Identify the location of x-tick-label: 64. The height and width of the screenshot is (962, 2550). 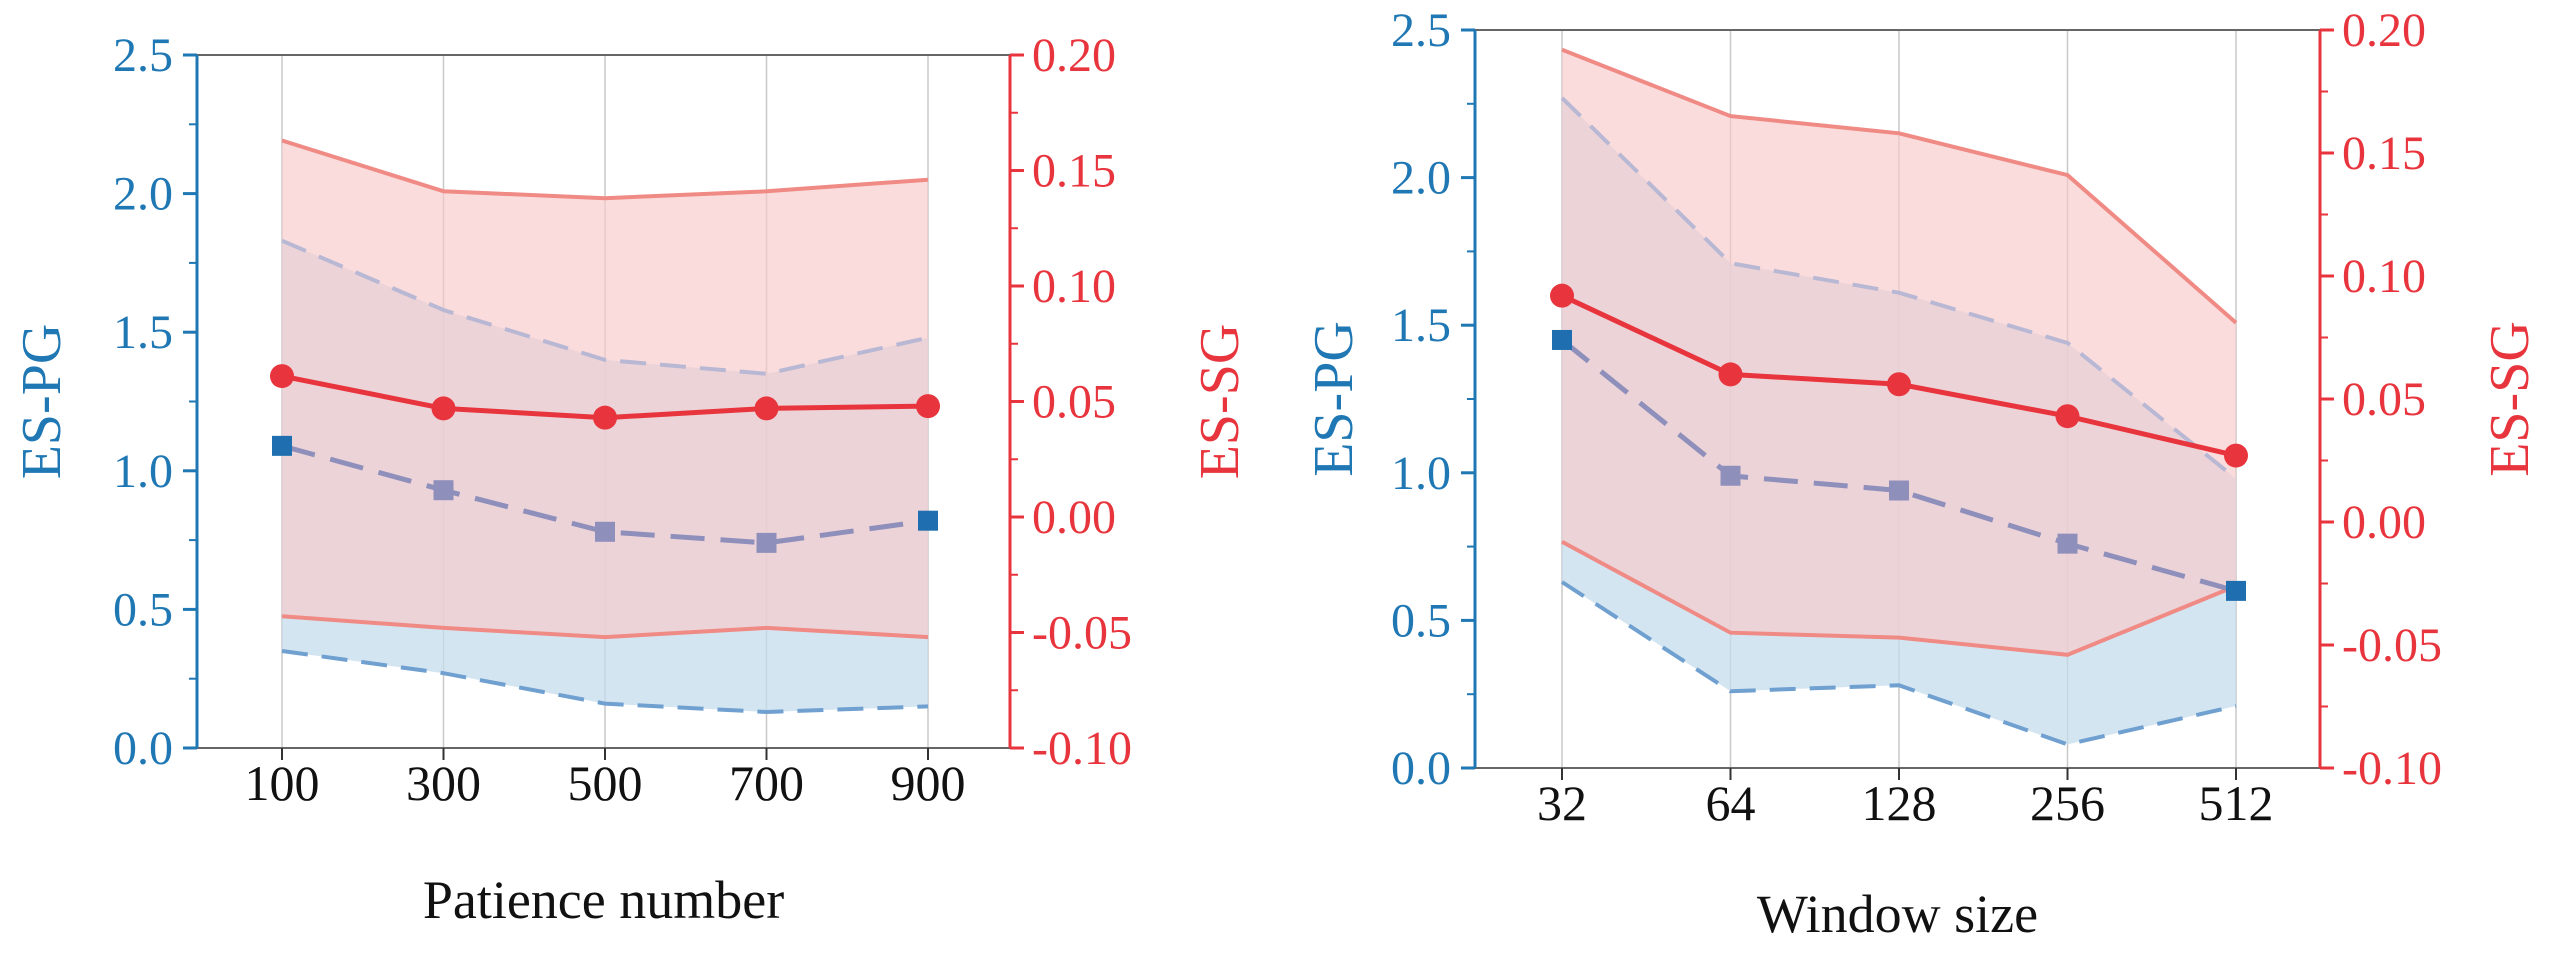
(1731, 803).